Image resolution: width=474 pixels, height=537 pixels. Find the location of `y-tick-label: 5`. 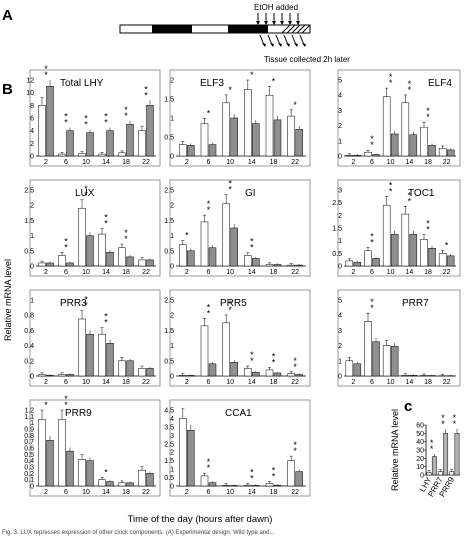

y-tick-label: 5 is located at coordinates (340, 81).